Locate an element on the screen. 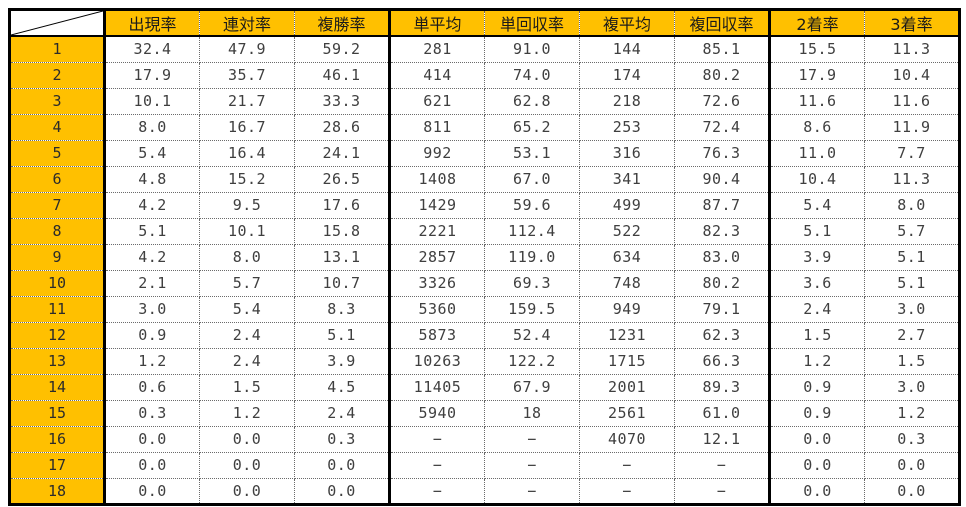  row-label: 6 is located at coordinates (57, 179).